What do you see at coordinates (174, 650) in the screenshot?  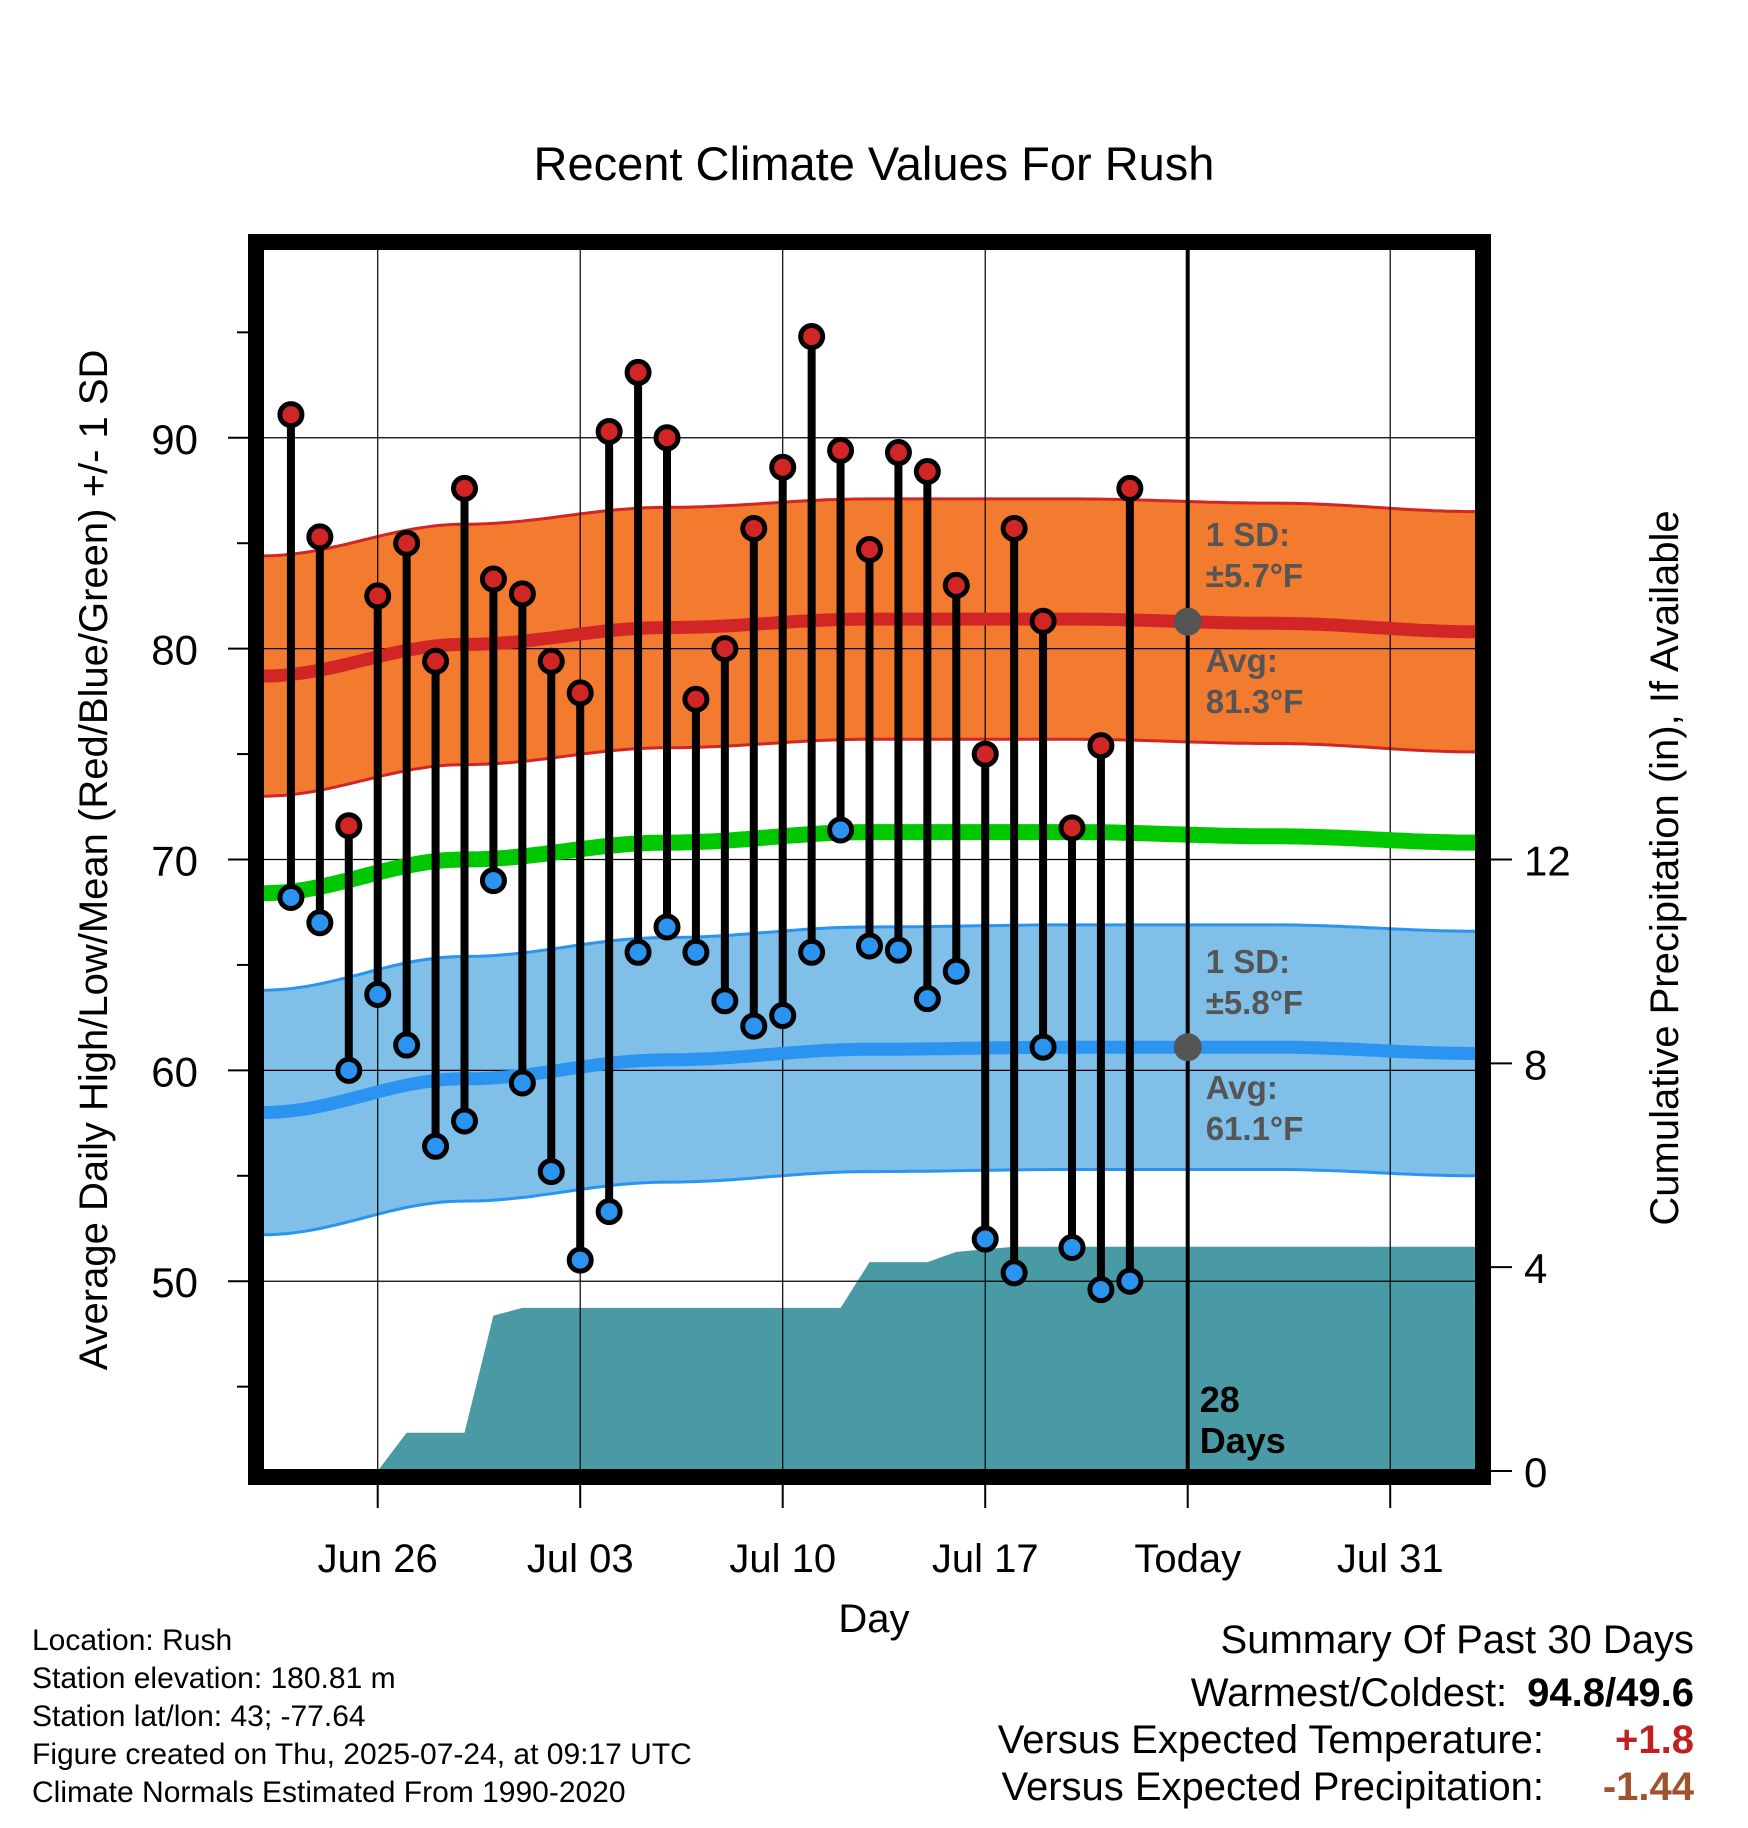 I see `y-tick-label: 80` at bounding box center [174, 650].